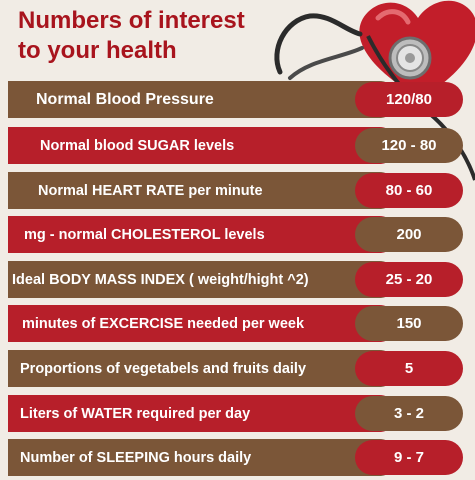  Describe the element at coordinates (168, 36) in the screenshot. I see `page-title: Numbers of interest to your health` at that location.